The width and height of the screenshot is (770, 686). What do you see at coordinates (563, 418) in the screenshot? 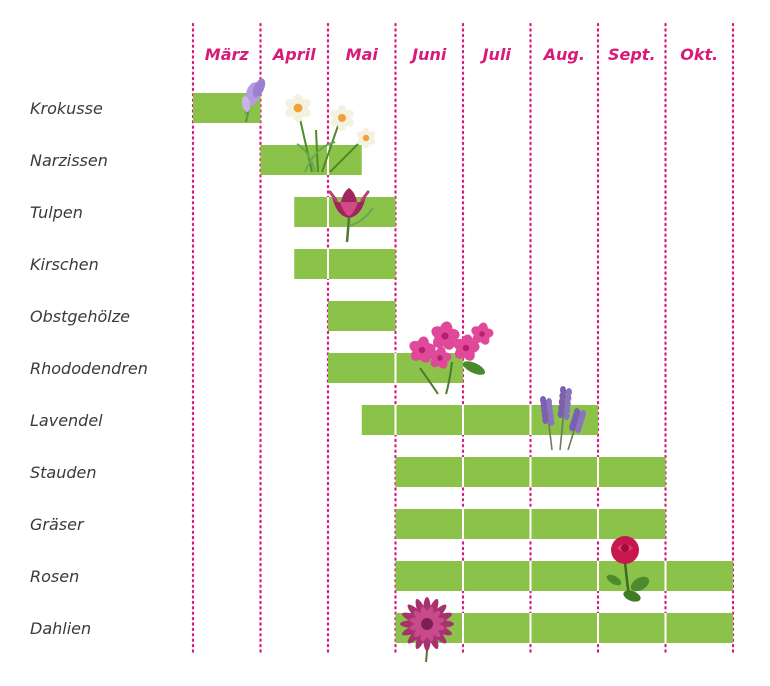
I see `lavender-icon` at bounding box center [563, 418].